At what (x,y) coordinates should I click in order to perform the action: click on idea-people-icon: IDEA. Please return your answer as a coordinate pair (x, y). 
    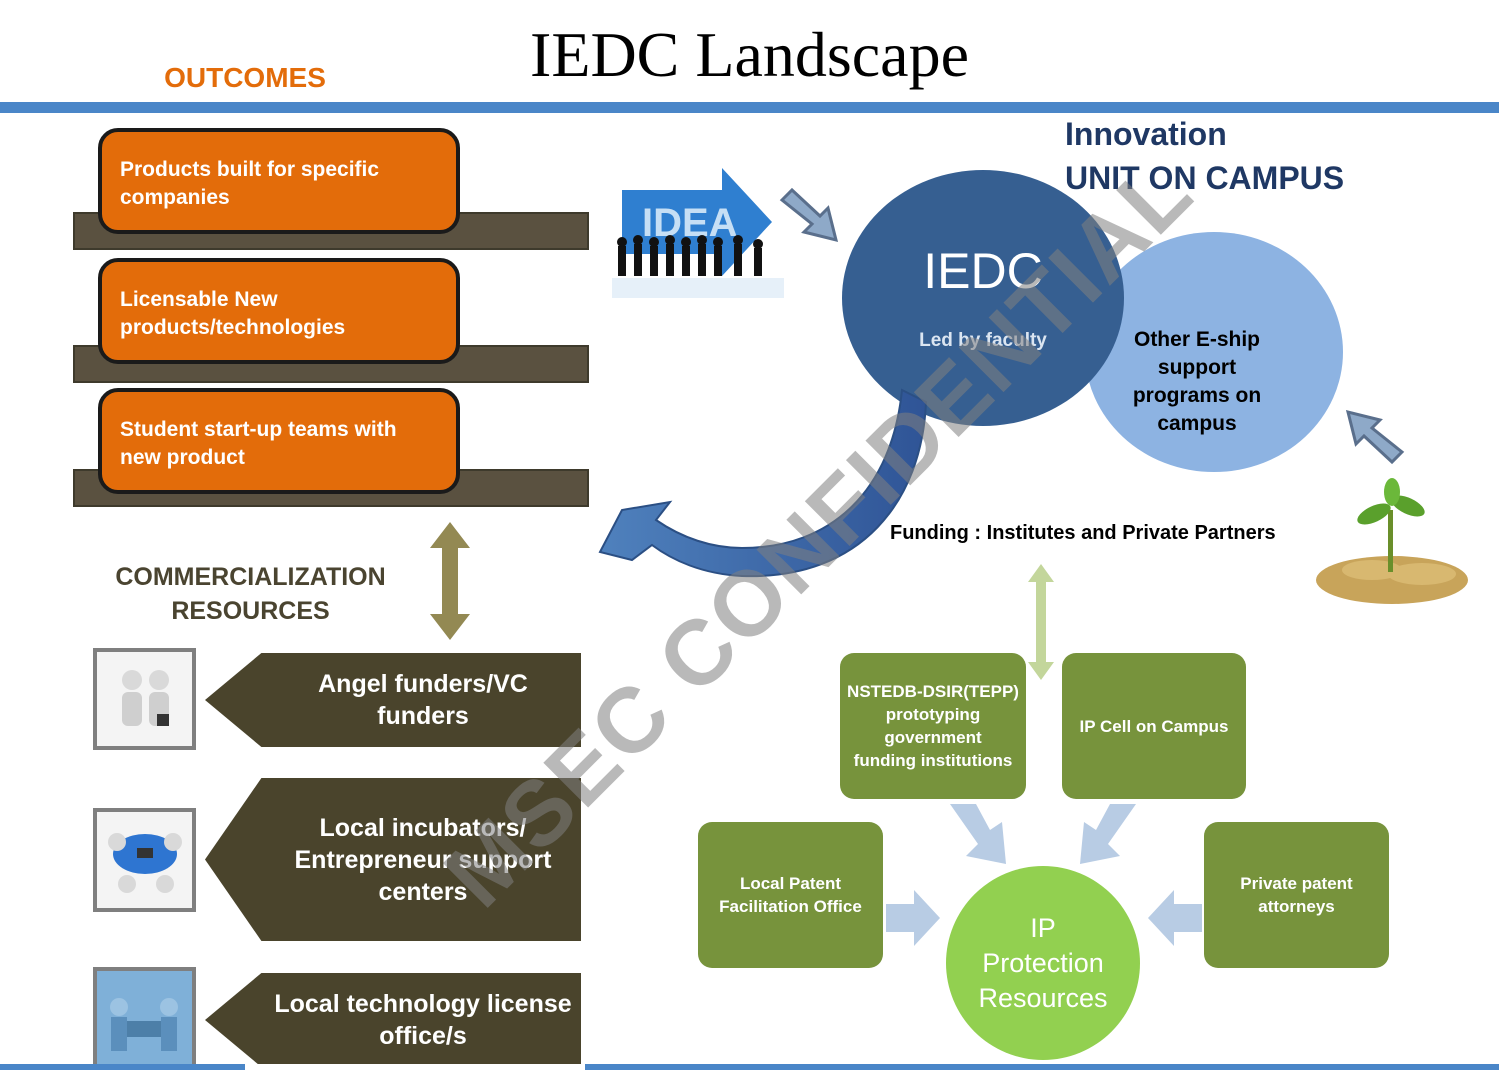
    Looking at the image, I should click on (698, 233).